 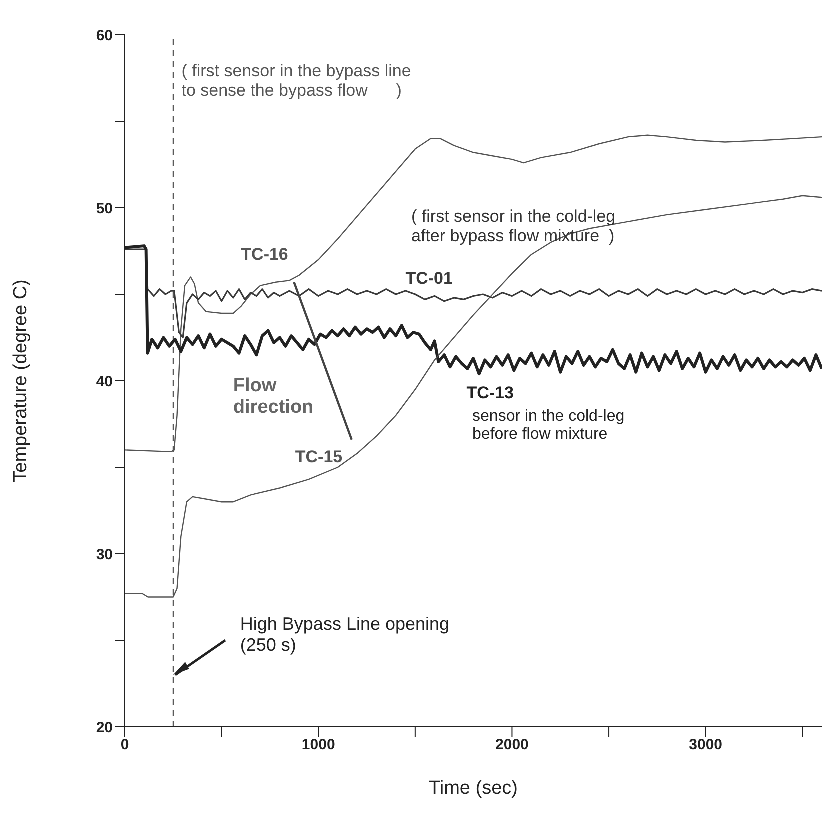 I want to click on annotation: ( first sensor in the bypass line to sense the bypass flow ), so click(x=297, y=81).